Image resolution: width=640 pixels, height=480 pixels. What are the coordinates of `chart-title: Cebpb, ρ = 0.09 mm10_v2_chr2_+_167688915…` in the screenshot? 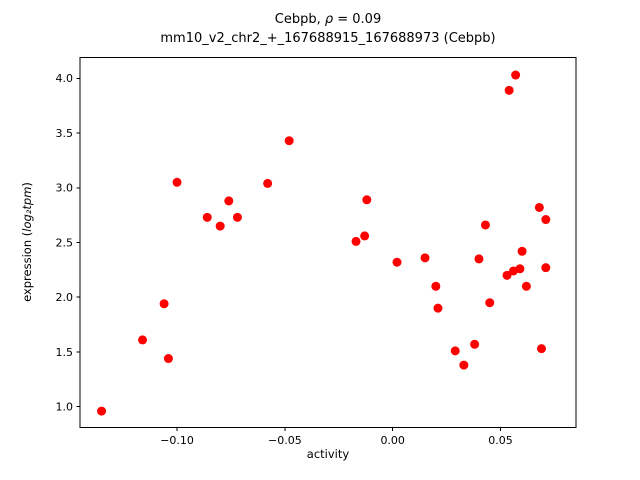 It's located at (328, 29).